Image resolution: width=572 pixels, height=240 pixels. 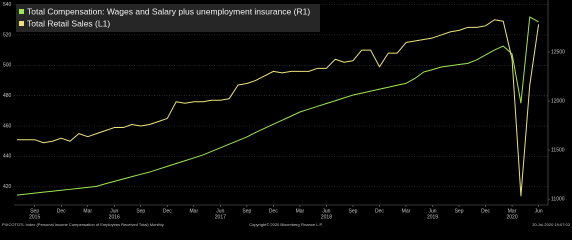 I want to click on y-tick-label: 480, so click(x=7, y=96).